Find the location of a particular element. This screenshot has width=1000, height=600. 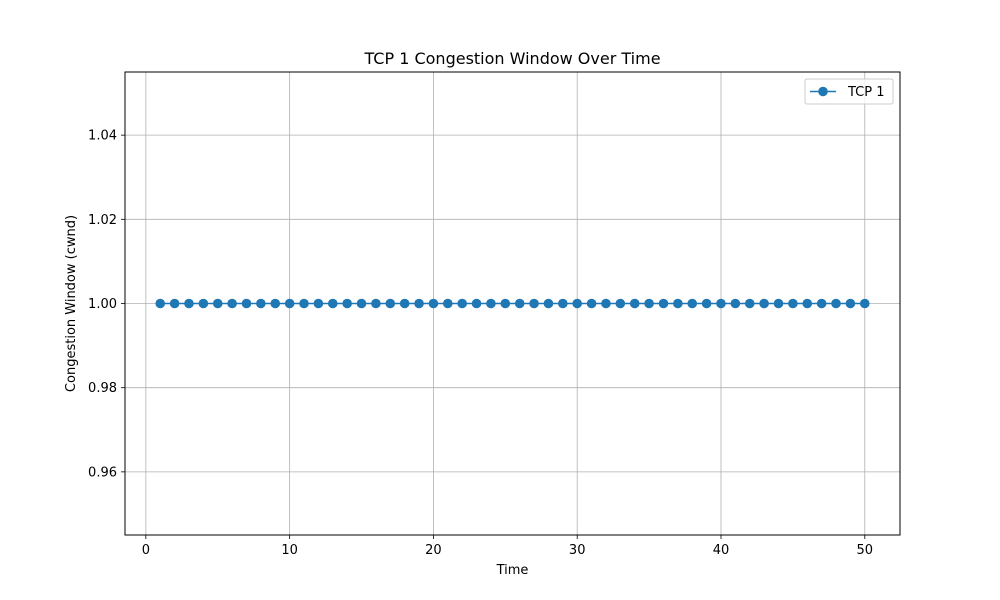

y-tick-label: 0.98 is located at coordinates (102, 388).